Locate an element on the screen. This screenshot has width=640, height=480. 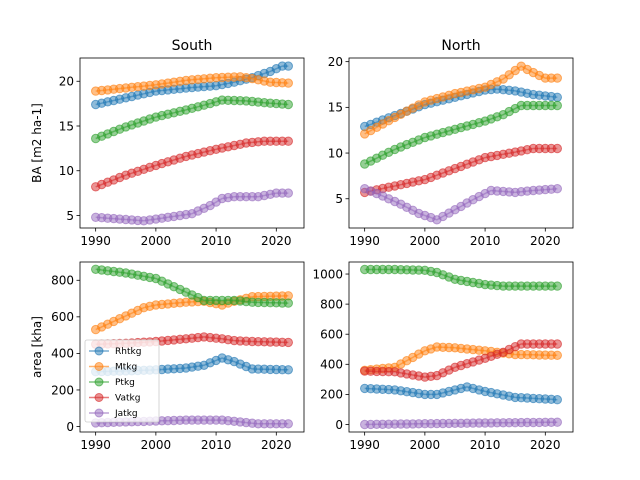
legend-label: Ptkg is located at coordinates (125, 383).